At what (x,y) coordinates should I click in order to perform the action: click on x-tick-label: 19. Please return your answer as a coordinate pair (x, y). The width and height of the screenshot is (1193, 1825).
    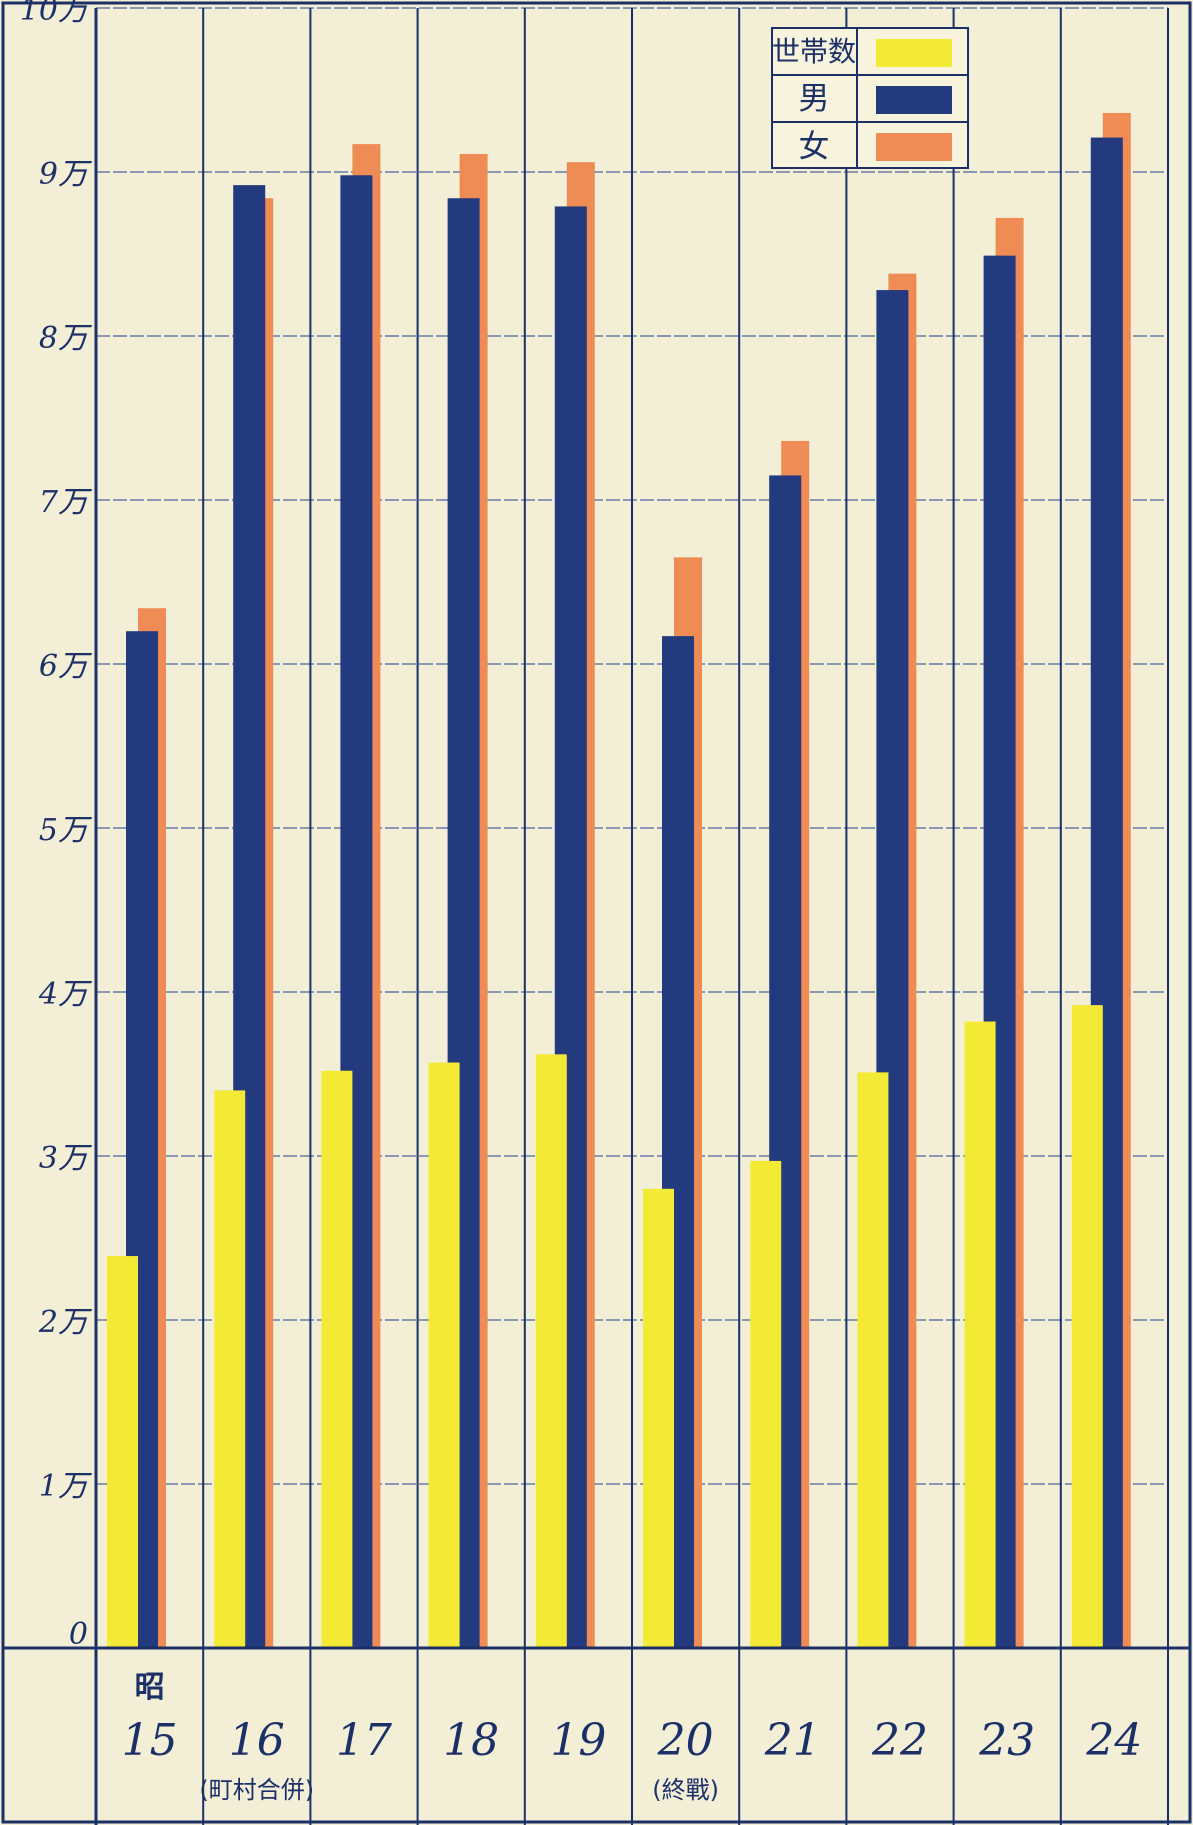
    Looking at the image, I should click on (578, 1740).